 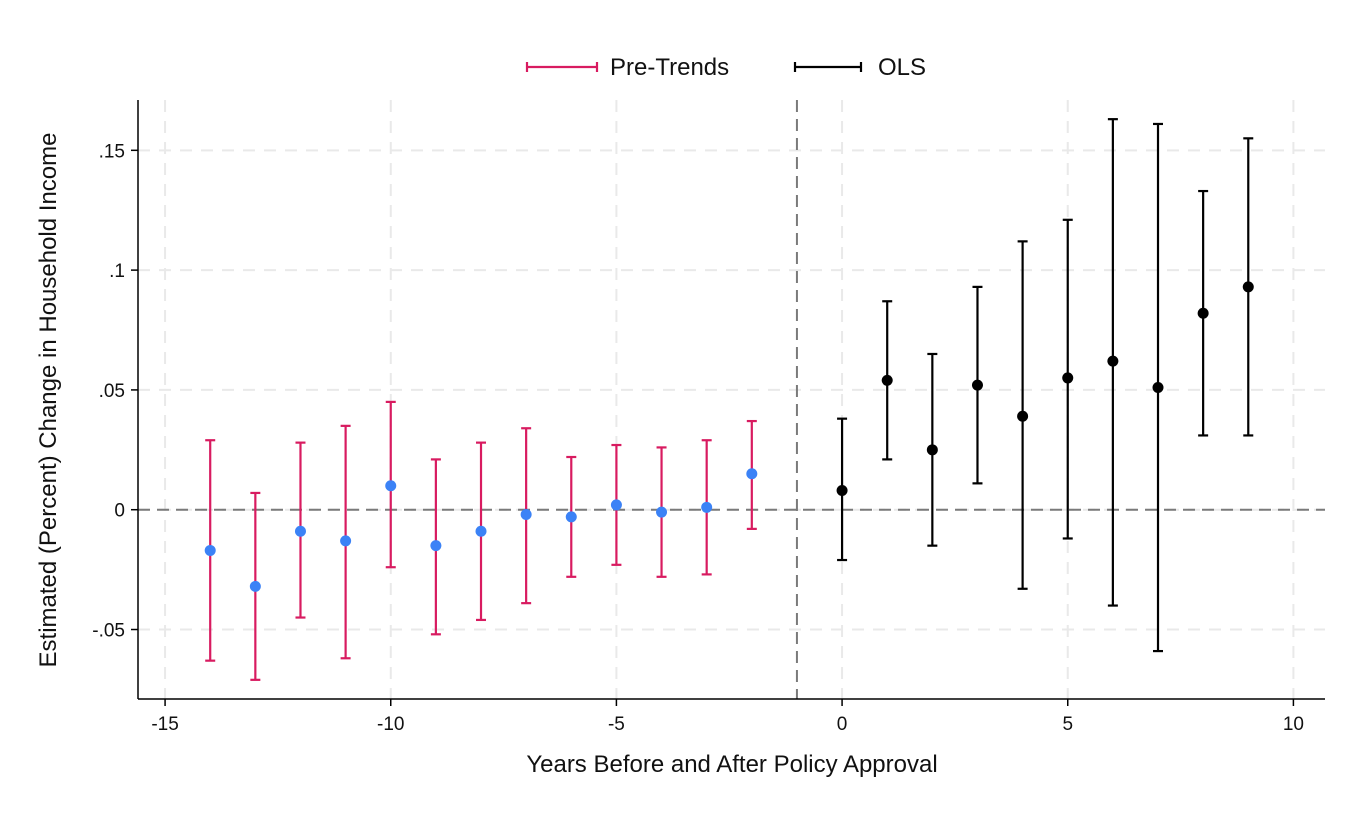 What do you see at coordinates (1067, 724) in the screenshot?
I see `x-tick-label: 5` at bounding box center [1067, 724].